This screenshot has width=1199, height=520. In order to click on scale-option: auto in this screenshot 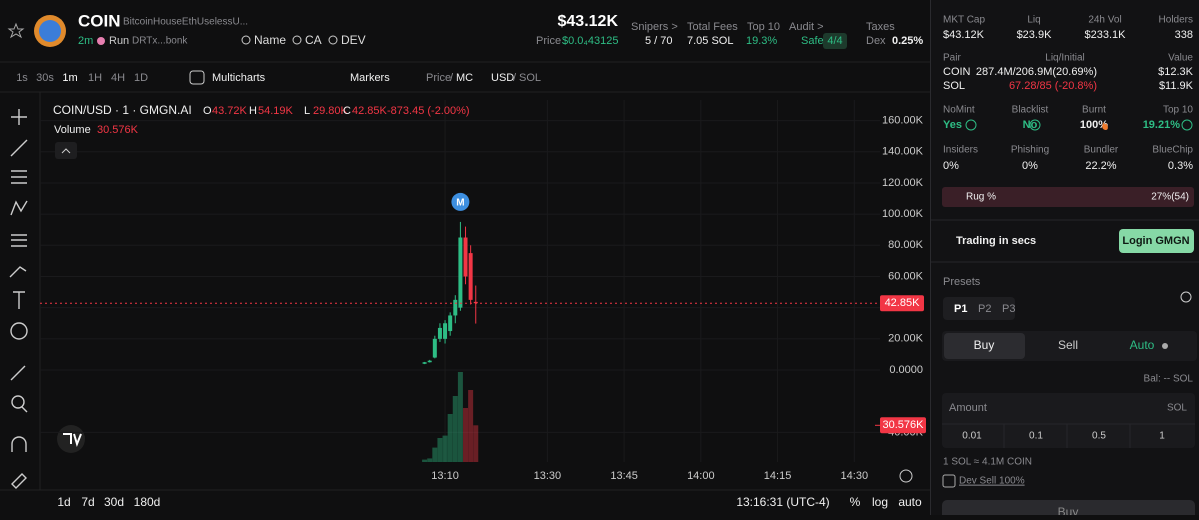, I will do `click(910, 502)`.